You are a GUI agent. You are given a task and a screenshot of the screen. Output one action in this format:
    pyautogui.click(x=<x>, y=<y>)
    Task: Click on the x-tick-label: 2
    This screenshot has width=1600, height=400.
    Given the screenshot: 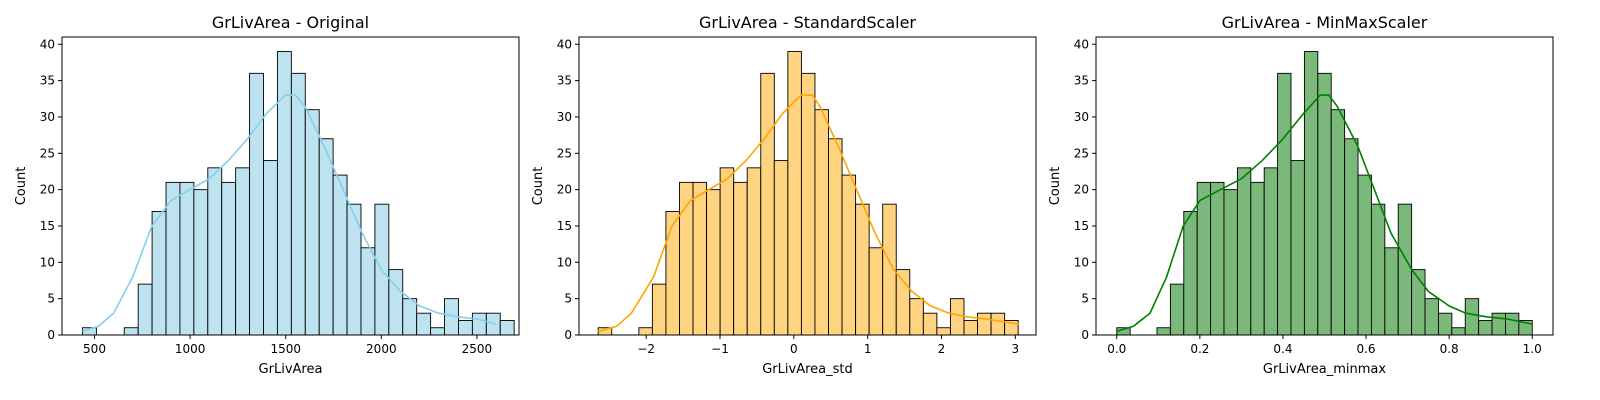 What is the action you would take?
    pyautogui.click(x=942, y=349)
    